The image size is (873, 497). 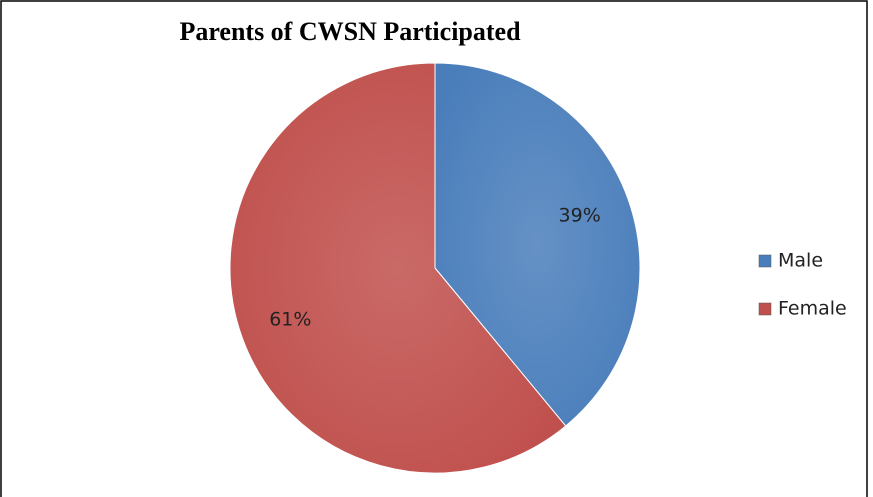 I want to click on data-label: 61%, so click(x=290, y=320).